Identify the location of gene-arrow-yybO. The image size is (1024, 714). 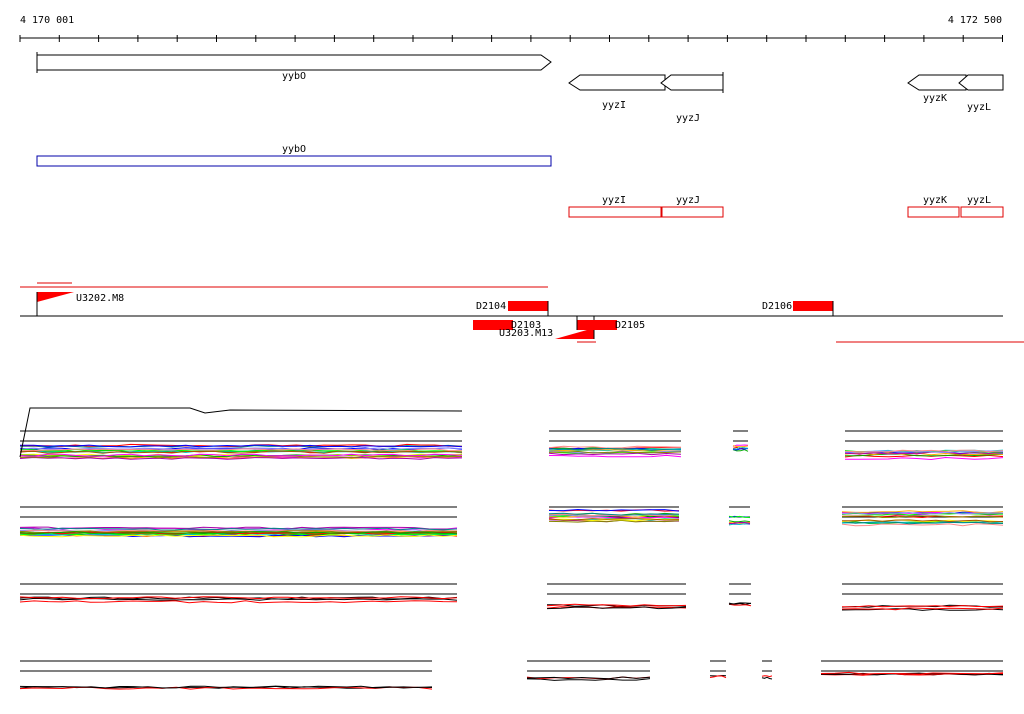
(294, 62).